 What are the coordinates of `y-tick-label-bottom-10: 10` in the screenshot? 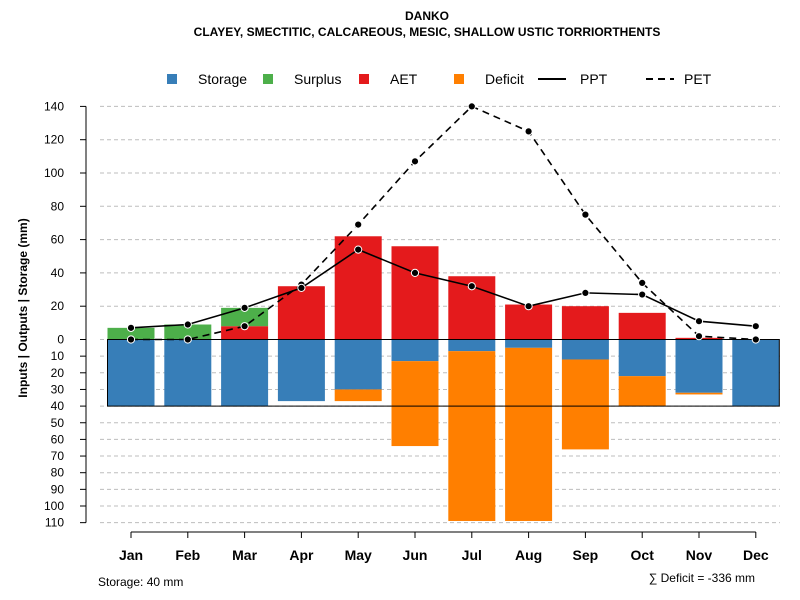 It's located at (58, 356).